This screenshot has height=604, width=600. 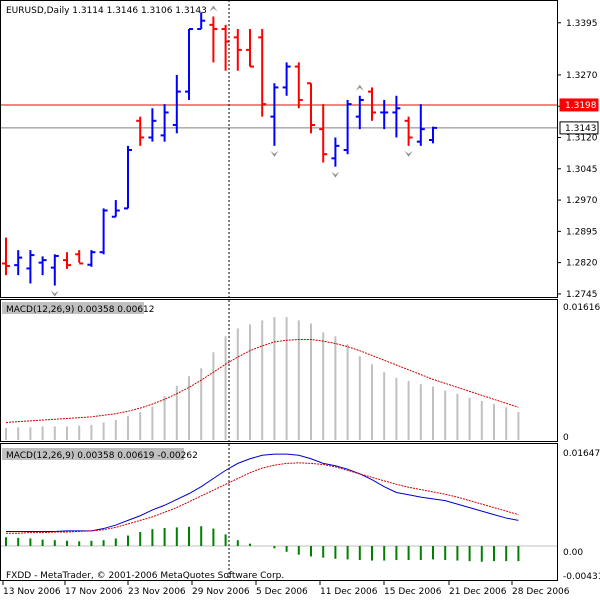 What do you see at coordinates (582, 232) in the screenshot?
I see `price-tick-label: 1.2895` at bounding box center [582, 232].